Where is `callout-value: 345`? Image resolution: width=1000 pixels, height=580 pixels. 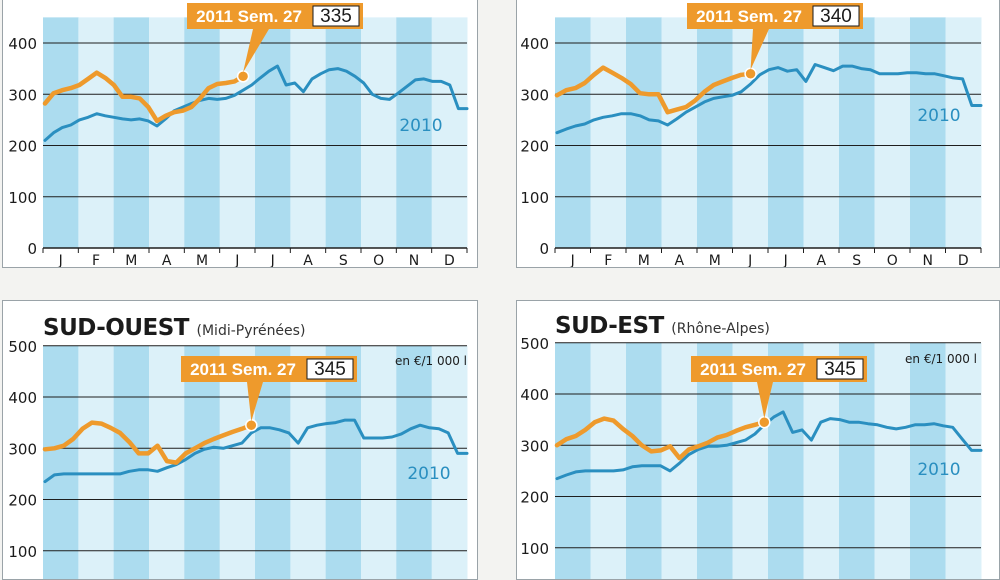
callout-value: 345 is located at coordinates (330, 369).